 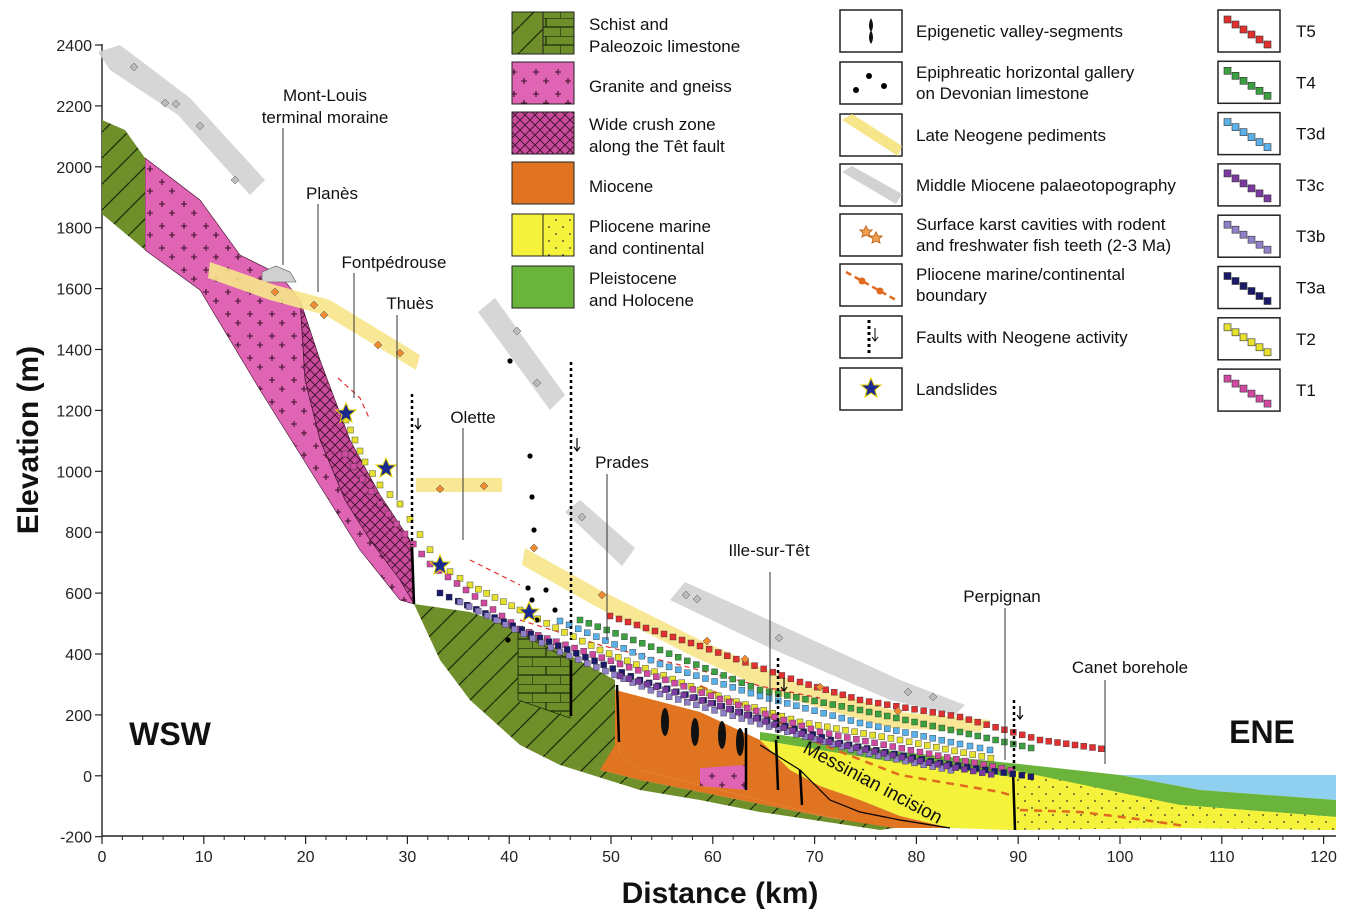 I want to click on label-olette: Olette, so click(x=472, y=417).